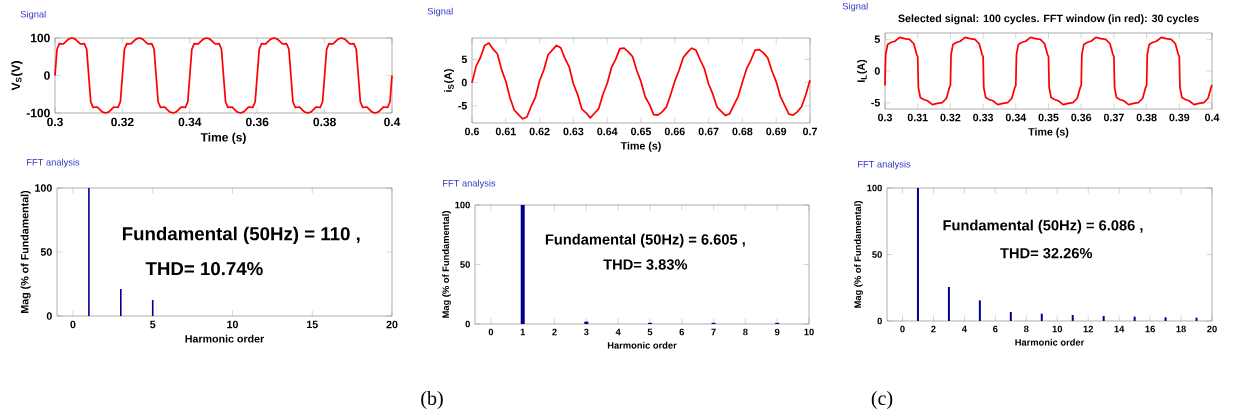 This screenshot has height=415, width=1233. What do you see at coordinates (862, 70) in the screenshot?
I see `y-axis-title: I$_{L}$(A)` at bounding box center [862, 70].